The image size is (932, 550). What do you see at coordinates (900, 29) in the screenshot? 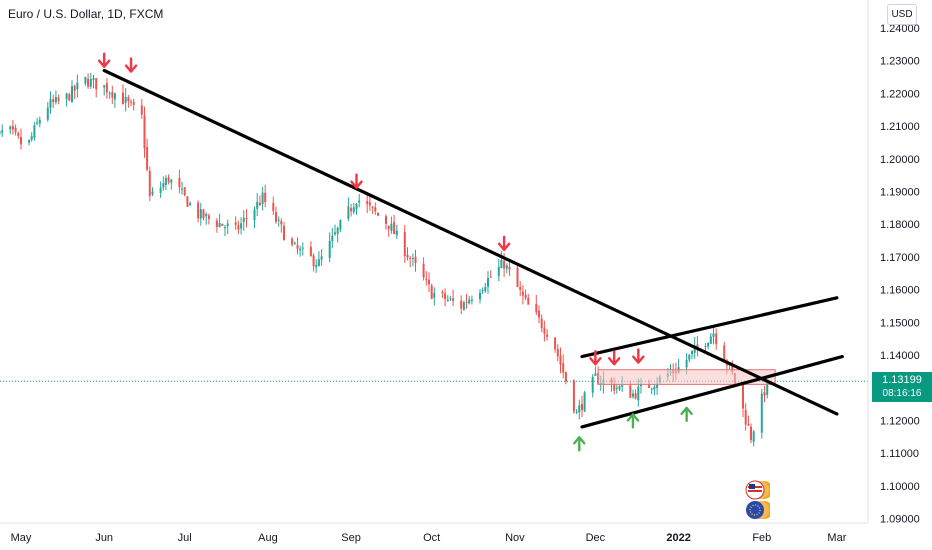
I see `price-tick-label: 1.24000` at bounding box center [900, 29].